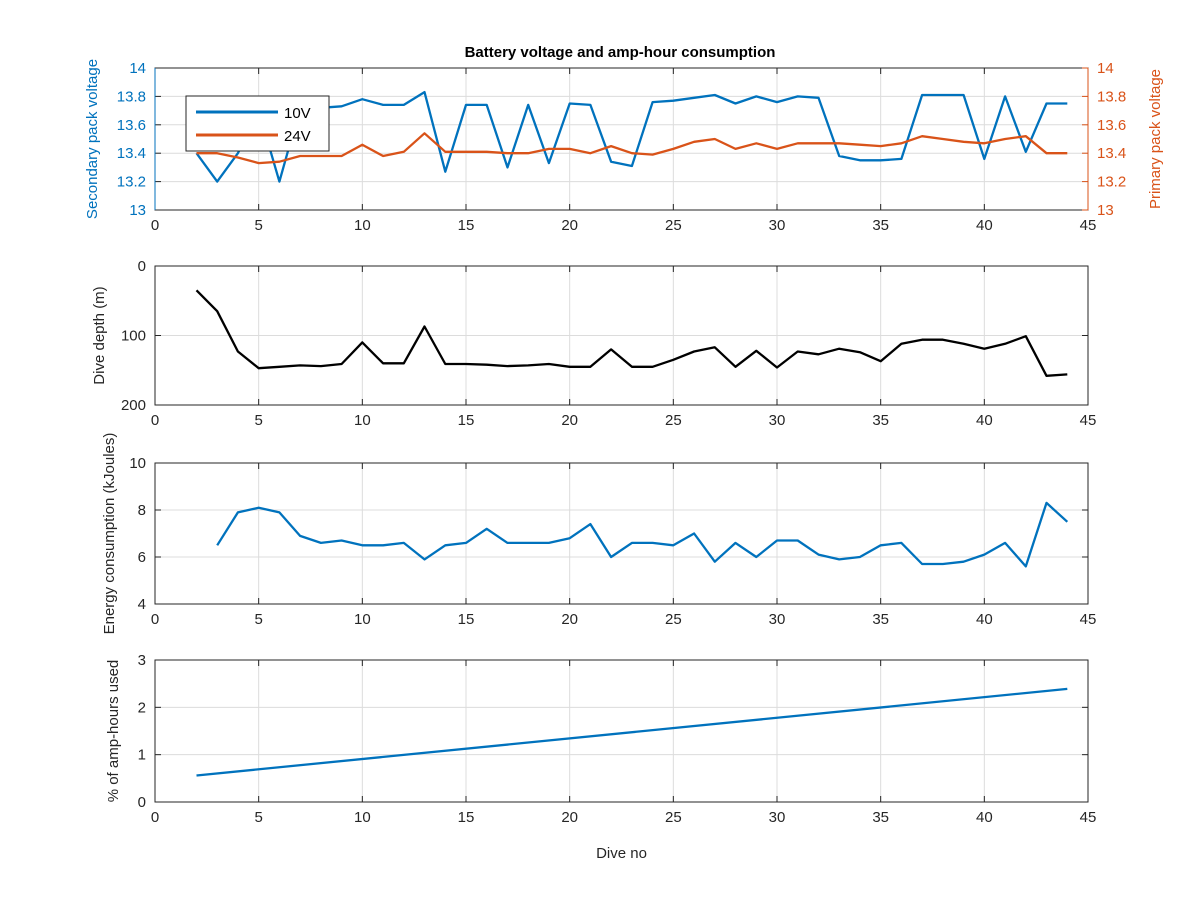  What do you see at coordinates (297, 113) in the screenshot?
I see `legend-label: 10V` at bounding box center [297, 113].